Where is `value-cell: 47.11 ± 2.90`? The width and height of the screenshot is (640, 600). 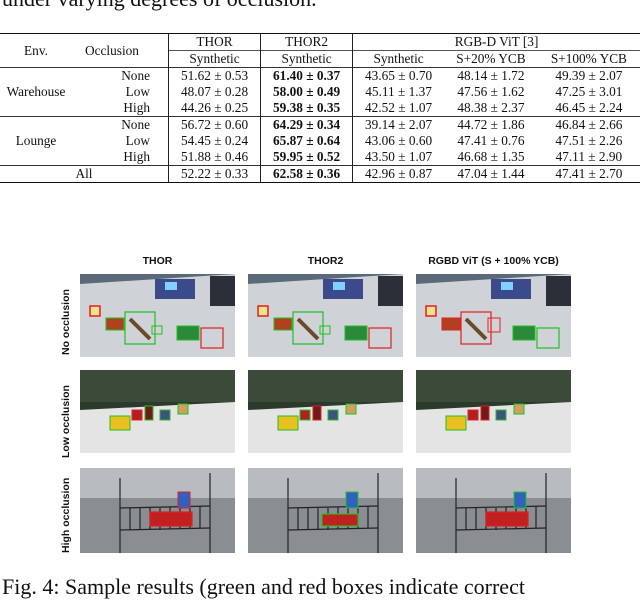
value-cell: 47.11 ± 2.90 is located at coordinates (589, 156).